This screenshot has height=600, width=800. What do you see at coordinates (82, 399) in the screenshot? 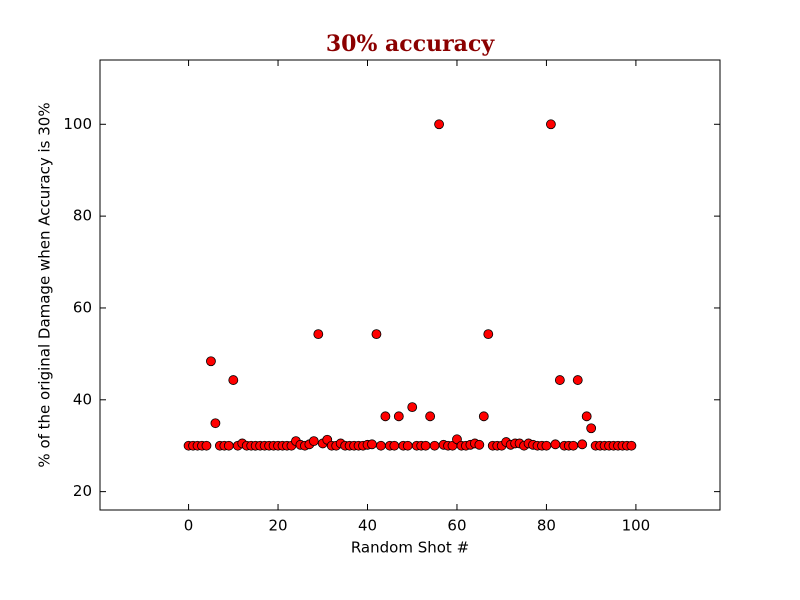
I see `y-tick-label: 40` at bounding box center [82, 399].